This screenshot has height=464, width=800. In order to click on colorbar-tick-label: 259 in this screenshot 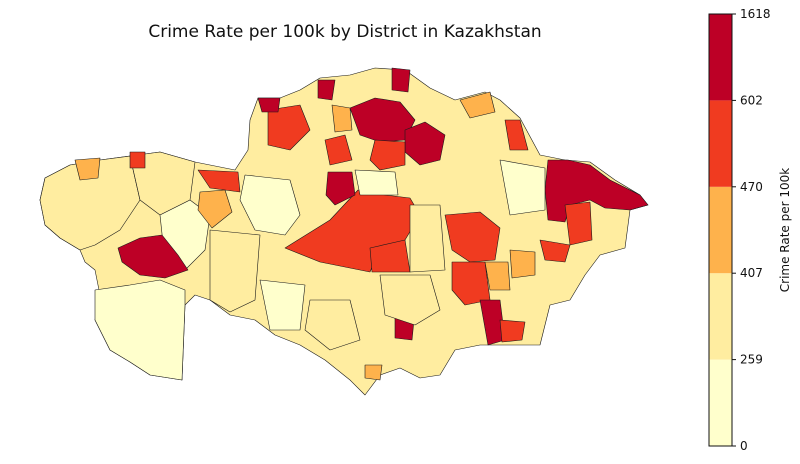, I will do `click(751, 360)`.